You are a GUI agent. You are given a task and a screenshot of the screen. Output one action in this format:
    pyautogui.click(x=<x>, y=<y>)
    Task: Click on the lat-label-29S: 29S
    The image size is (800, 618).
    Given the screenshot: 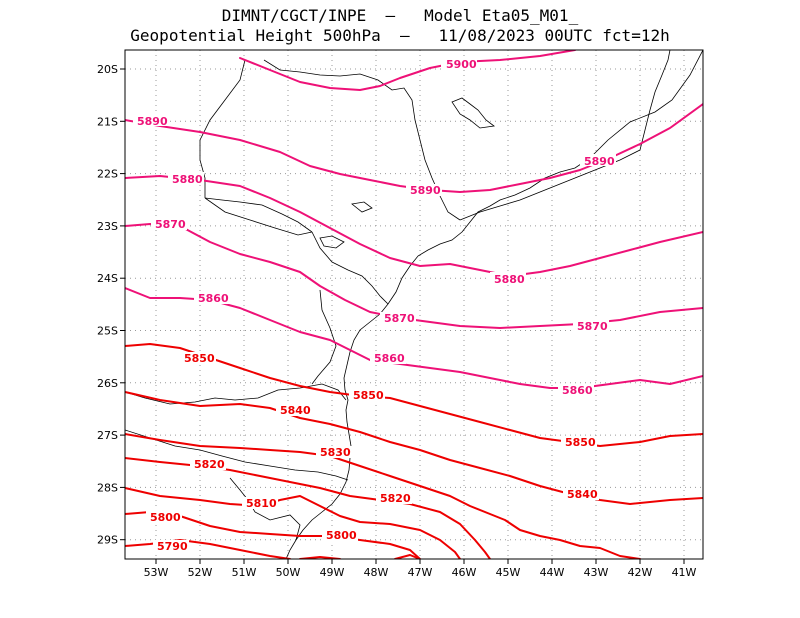 What is the action you would take?
    pyautogui.click(x=107, y=540)
    